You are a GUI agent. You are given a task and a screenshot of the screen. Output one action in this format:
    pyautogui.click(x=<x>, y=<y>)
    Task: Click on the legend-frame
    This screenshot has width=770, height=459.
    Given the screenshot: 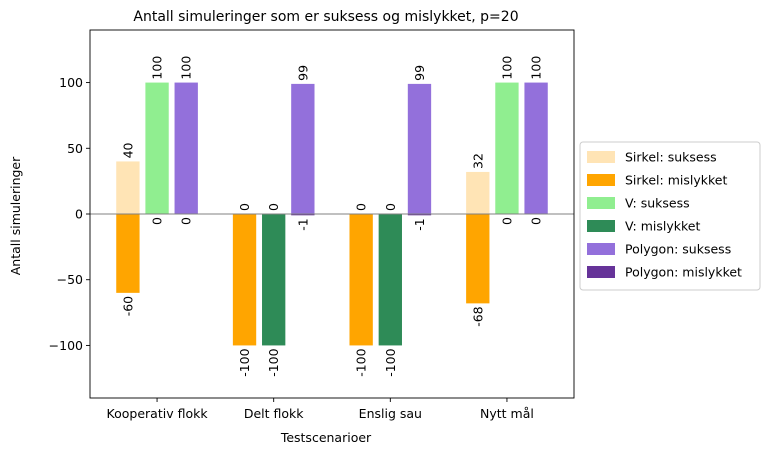 What is the action you would take?
    pyautogui.click(x=670, y=216)
    